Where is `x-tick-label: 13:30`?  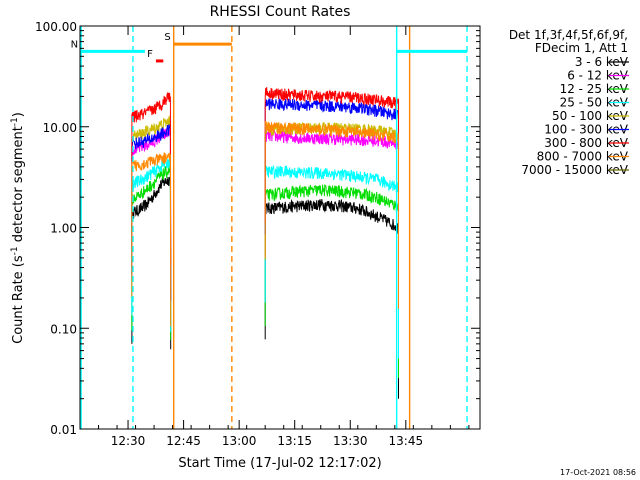 x-tick-label: 13:30 is located at coordinates (350, 441).